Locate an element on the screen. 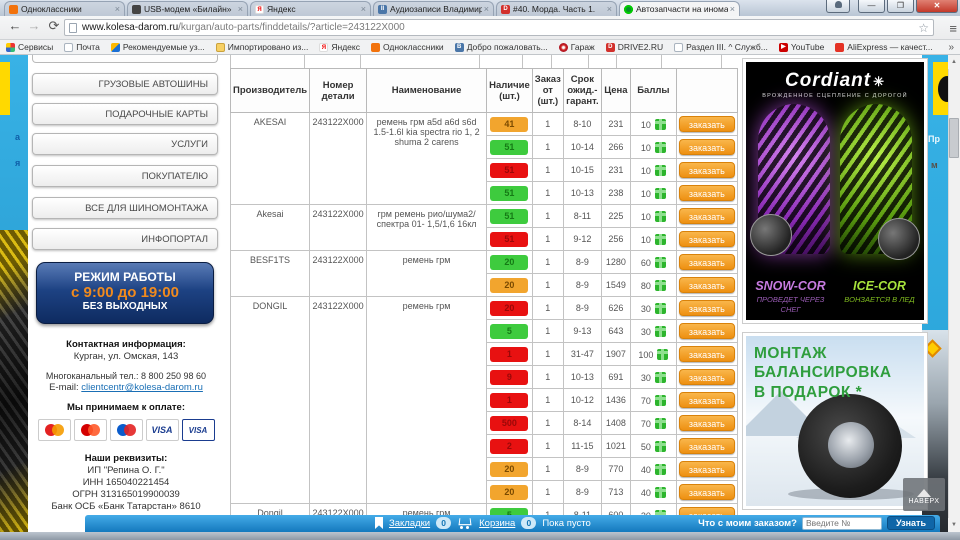 This screenshot has width=960, height=540. bookmark-odnoklassniki: Одноклассники is located at coordinates (407, 47).